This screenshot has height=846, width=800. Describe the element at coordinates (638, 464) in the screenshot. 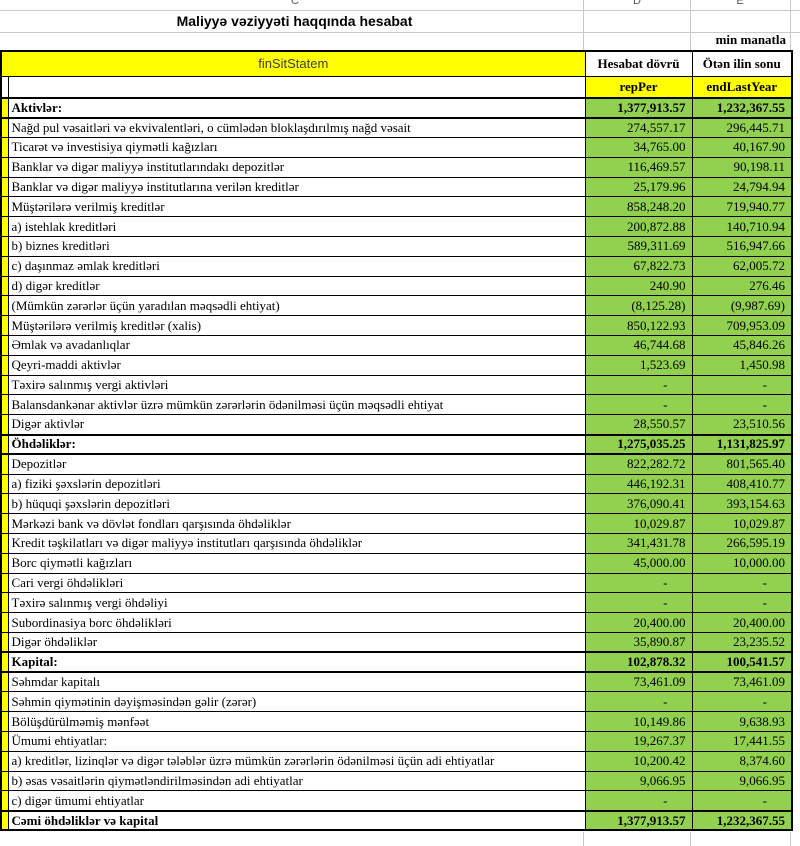

I see `value-reporting-period-cell: 822,282.72` at that location.